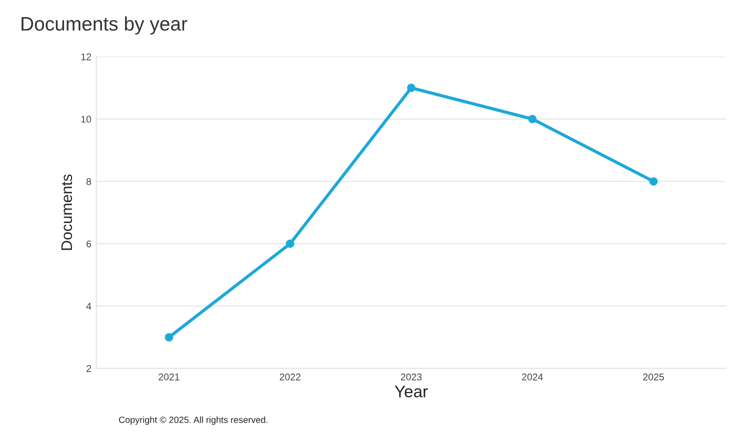 The height and width of the screenshot is (436, 741). What do you see at coordinates (89, 181) in the screenshot?
I see `y-tick-label: 8` at bounding box center [89, 181].